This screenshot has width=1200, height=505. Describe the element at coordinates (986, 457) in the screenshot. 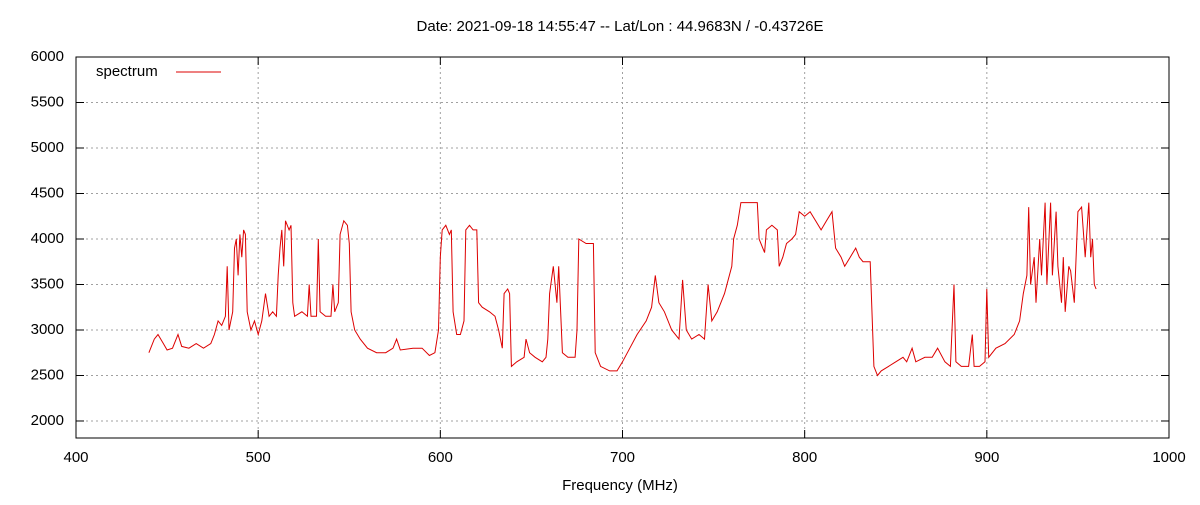

I see `x-tick-label: 900` at that location.